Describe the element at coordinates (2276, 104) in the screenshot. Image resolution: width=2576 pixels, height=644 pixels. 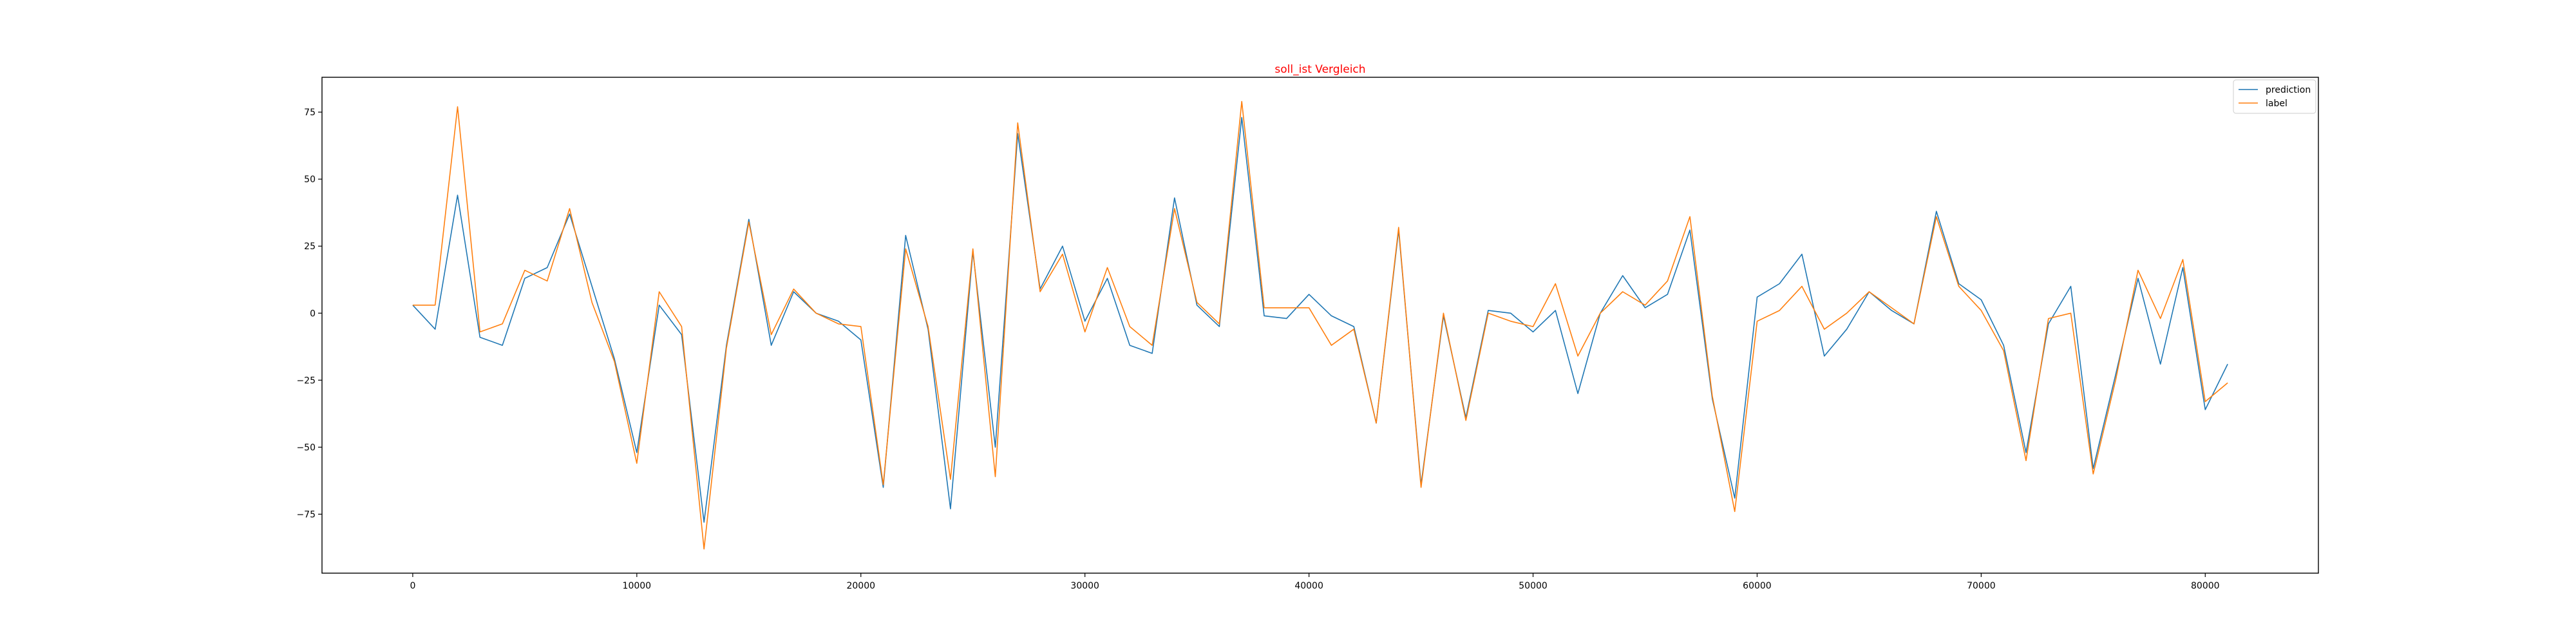
I see `legend-label-label: label` at that location.